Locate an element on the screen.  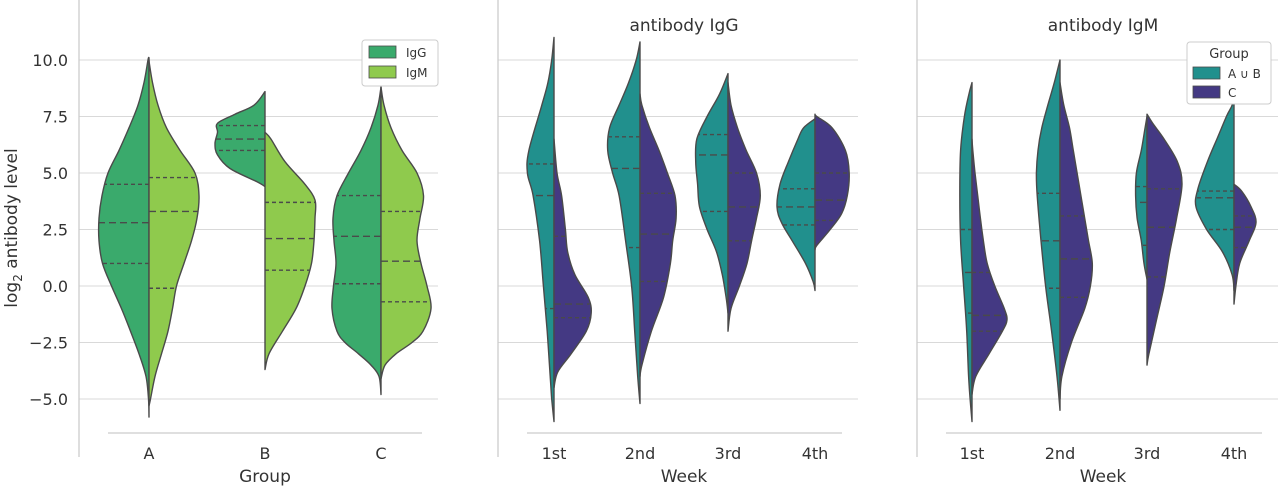
y-tick-label: 2.5 is located at coordinates (55, 230).